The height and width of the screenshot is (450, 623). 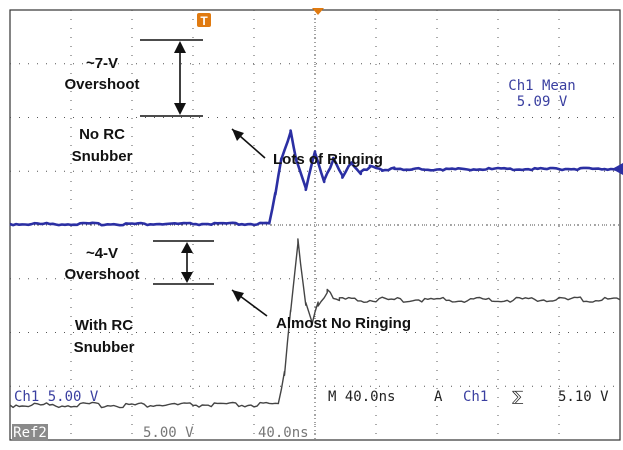 I want to click on top-condition-line2: Snubber, so click(x=102, y=156).